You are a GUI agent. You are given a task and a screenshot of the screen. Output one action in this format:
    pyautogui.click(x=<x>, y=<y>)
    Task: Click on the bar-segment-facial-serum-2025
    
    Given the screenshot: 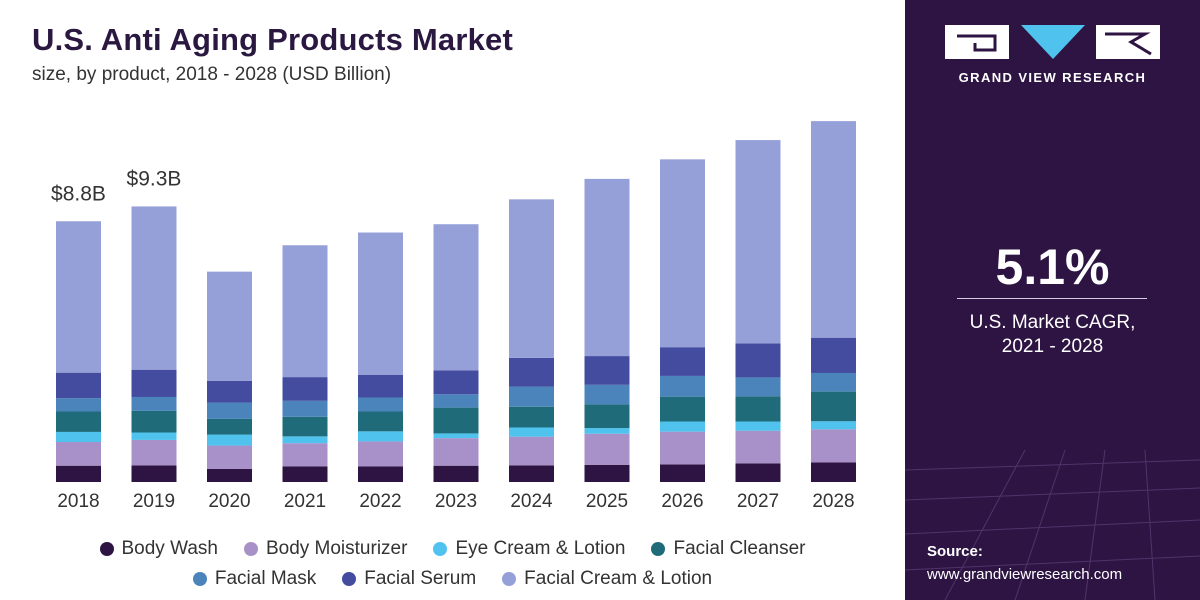 What is the action you would take?
    pyautogui.click(x=607, y=370)
    